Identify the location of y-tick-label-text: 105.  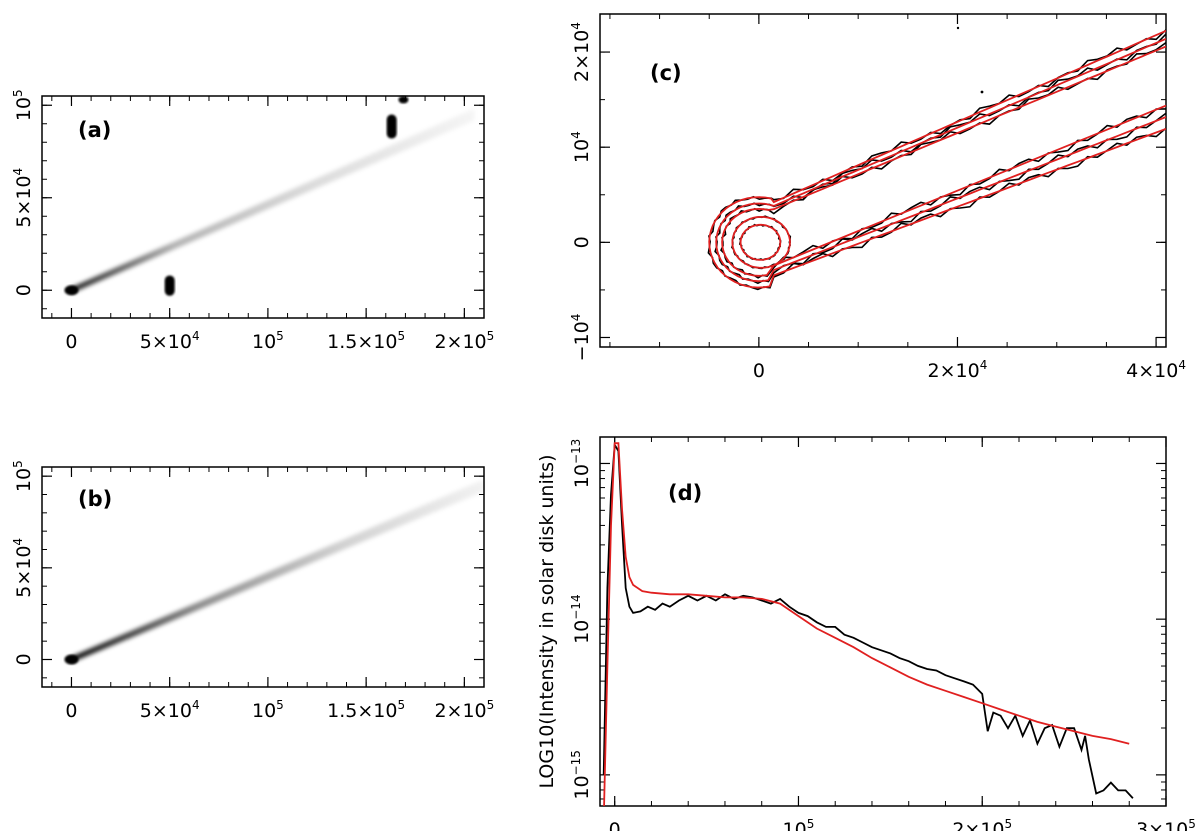
(23, 476).